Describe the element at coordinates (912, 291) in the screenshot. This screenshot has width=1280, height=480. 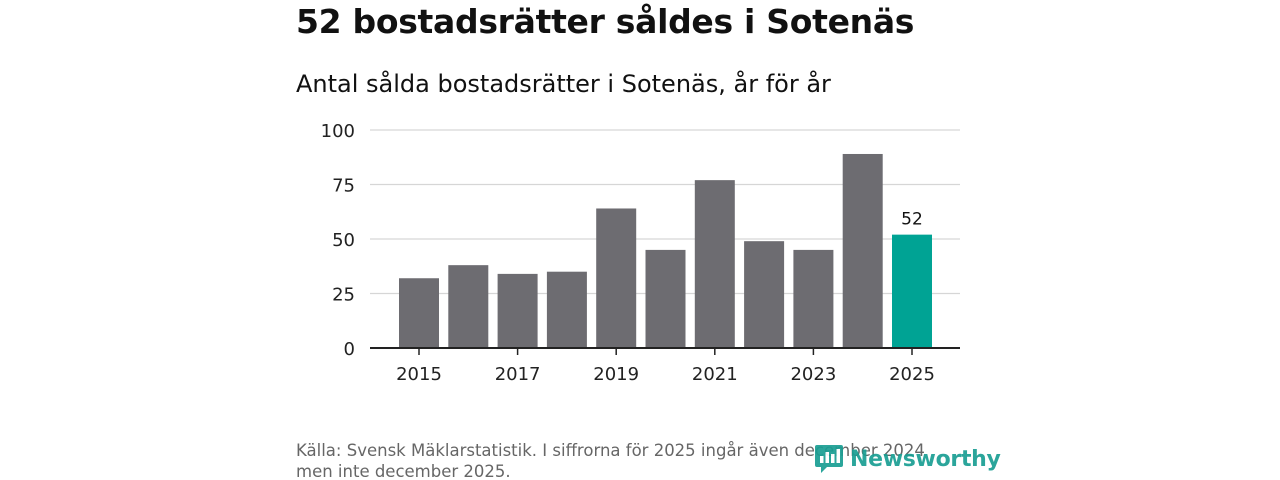
I see `bar-2025` at that location.